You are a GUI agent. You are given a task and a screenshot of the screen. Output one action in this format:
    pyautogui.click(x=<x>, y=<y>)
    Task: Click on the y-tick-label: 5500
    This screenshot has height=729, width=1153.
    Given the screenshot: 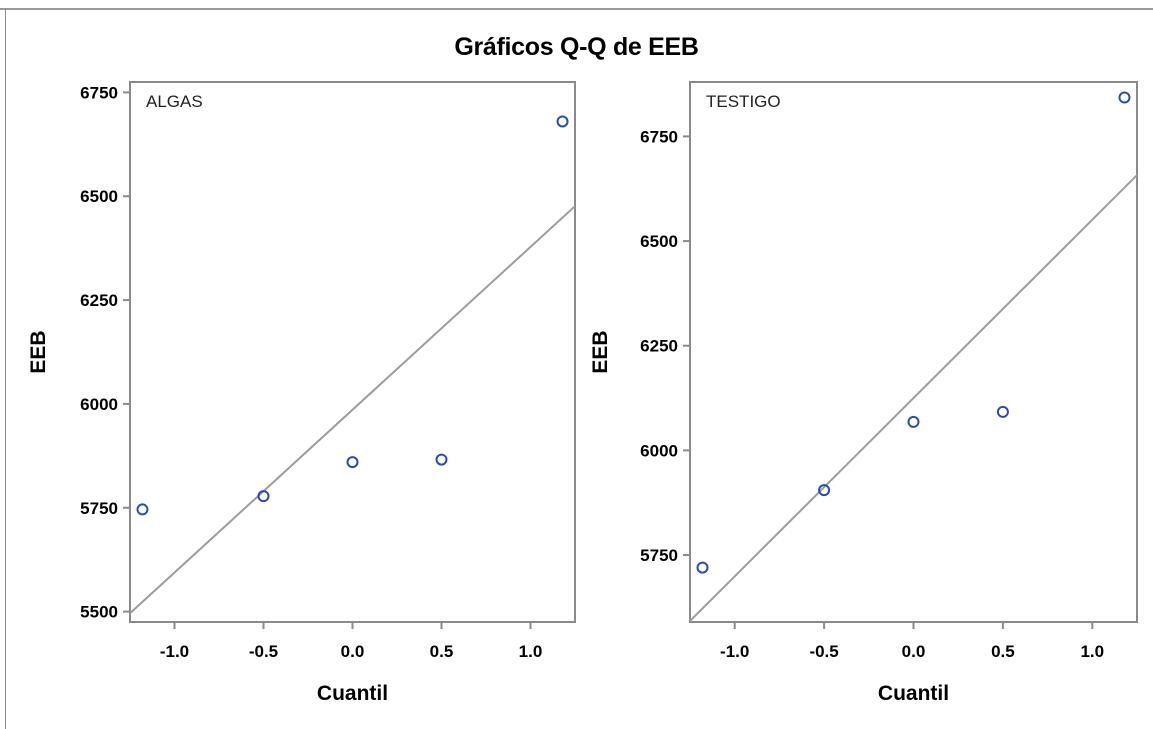 What is the action you would take?
    pyautogui.click(x=99, y=612)
    